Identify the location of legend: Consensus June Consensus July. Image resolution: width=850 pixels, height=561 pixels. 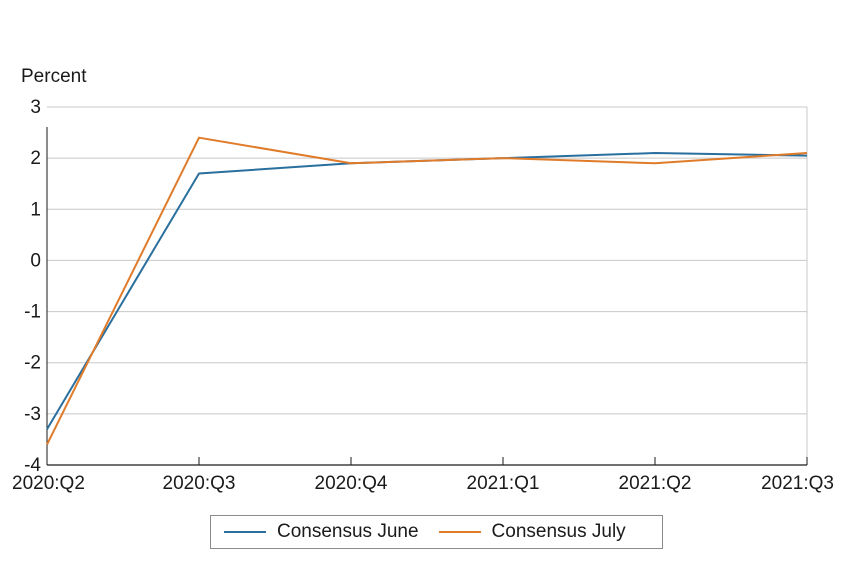
(436, 532).